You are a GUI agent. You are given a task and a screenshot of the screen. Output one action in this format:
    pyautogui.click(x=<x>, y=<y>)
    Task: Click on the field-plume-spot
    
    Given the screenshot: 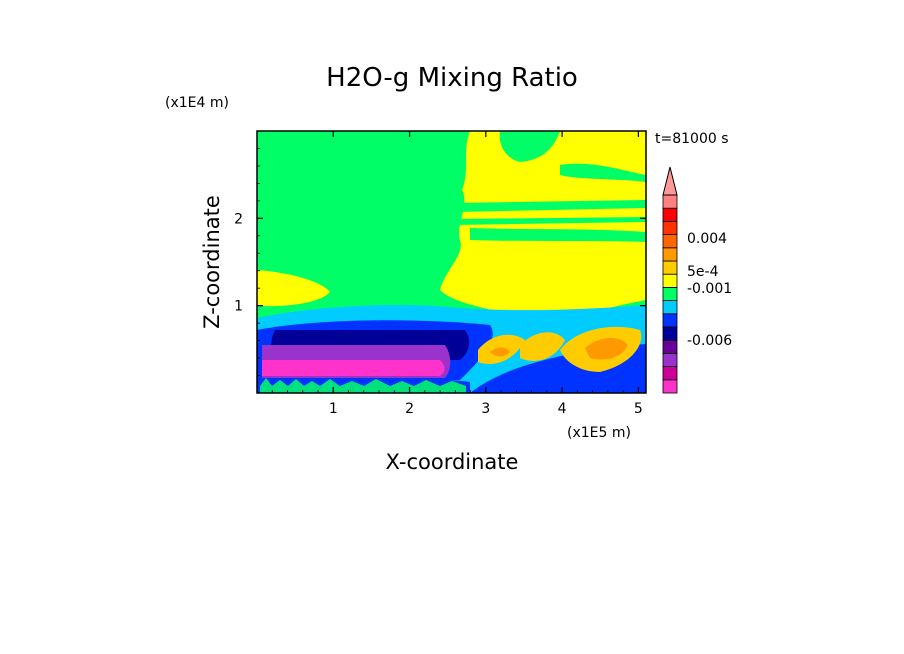 What is the action you would take?
    pyautogui.click(x=500, y=352)
    